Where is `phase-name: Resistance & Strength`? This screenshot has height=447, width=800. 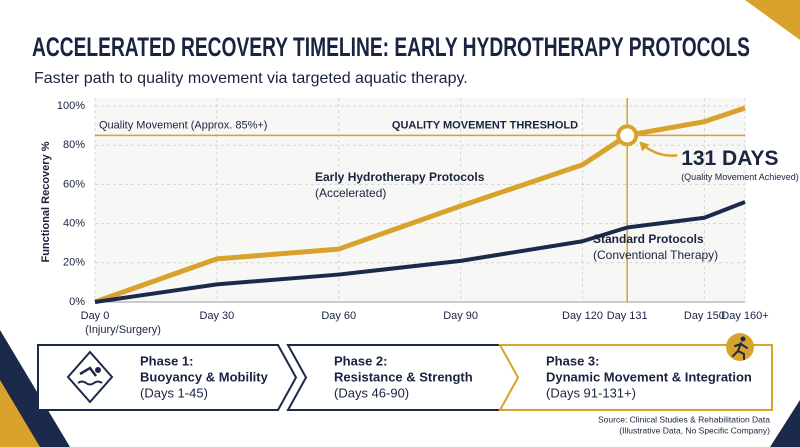
phase-name: Resistance & Strength is located at coordinates (403, 376).